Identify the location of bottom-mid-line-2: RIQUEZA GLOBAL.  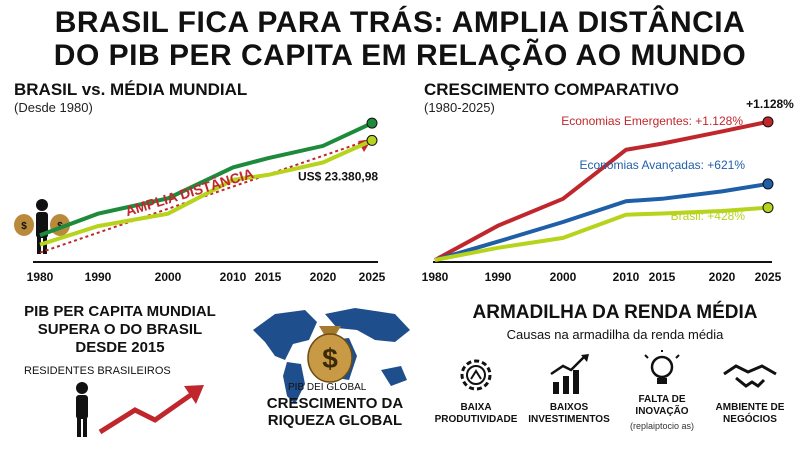
(335, 420).